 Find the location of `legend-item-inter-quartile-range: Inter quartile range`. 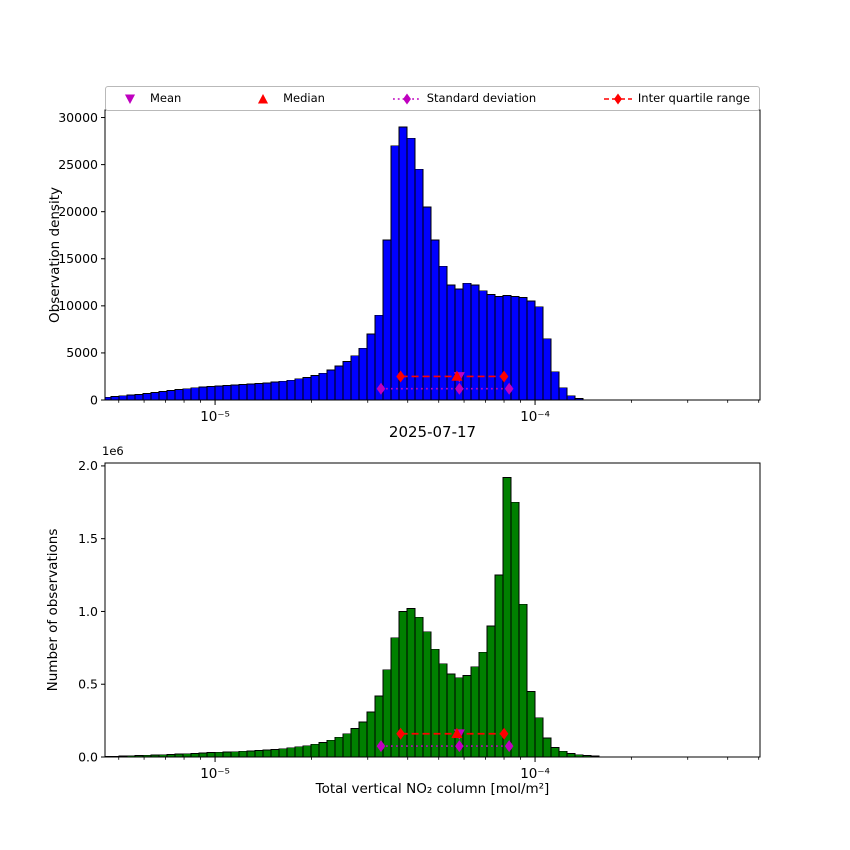

legend-item-inter-quartile-range: Inter quartile range is located at coordinates (676, 99).